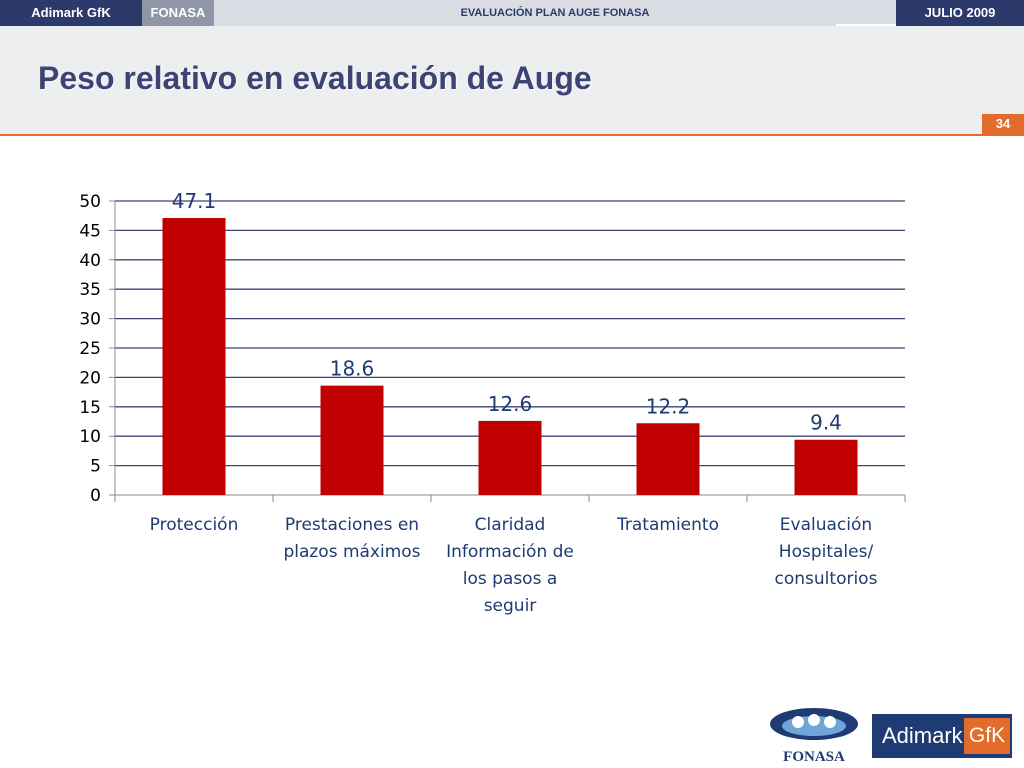 Image resolution: width=1024 pixels, height=768 pixels. What do you see at coordinates (510, 525) in the screenshot?
I see `x-category-label-line: Claridad` at bounding box center [510, 525].